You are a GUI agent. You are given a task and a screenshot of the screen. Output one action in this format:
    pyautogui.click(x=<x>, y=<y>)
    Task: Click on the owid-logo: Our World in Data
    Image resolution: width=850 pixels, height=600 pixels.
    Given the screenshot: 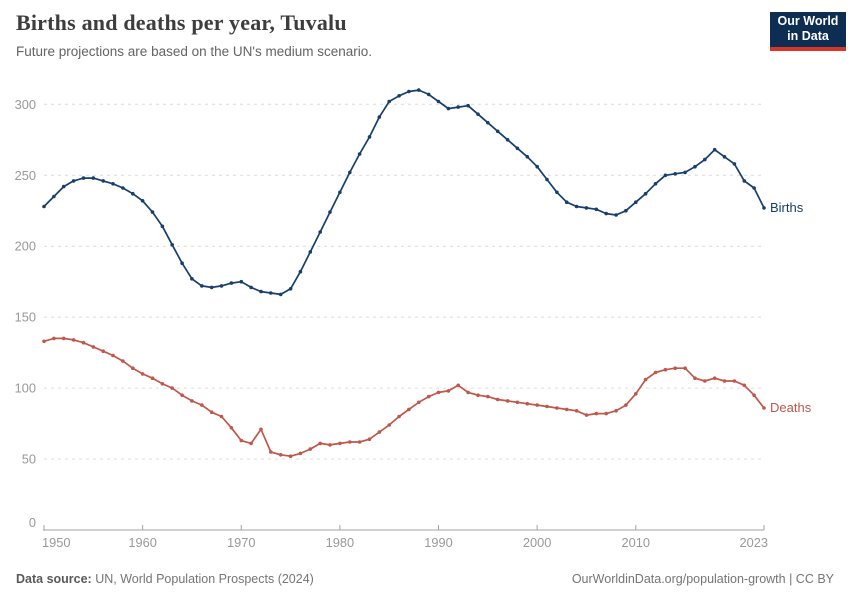 What is the action you would take?
    pyautogui.click(x=808, y=31)
    